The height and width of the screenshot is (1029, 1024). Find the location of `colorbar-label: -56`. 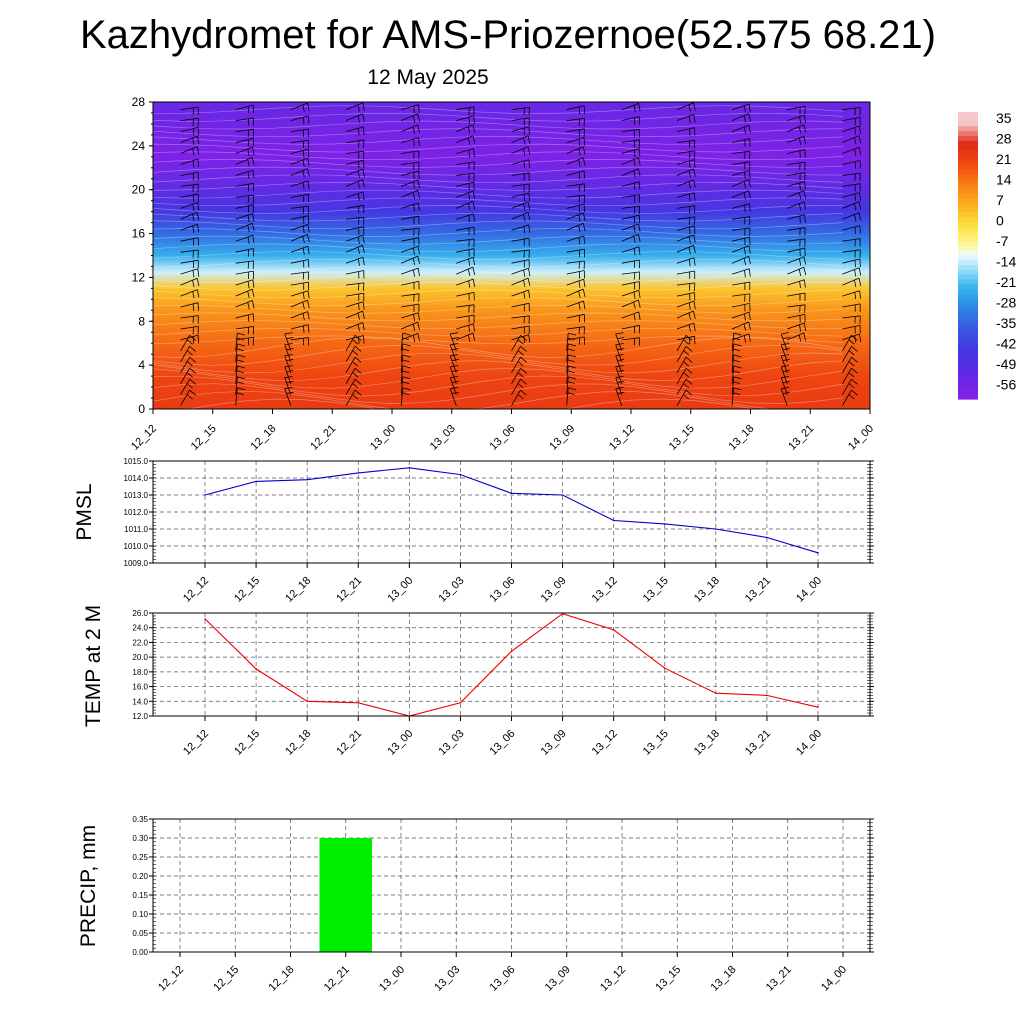

colorbar-label: -56 is located at coordinates (1006, 385).